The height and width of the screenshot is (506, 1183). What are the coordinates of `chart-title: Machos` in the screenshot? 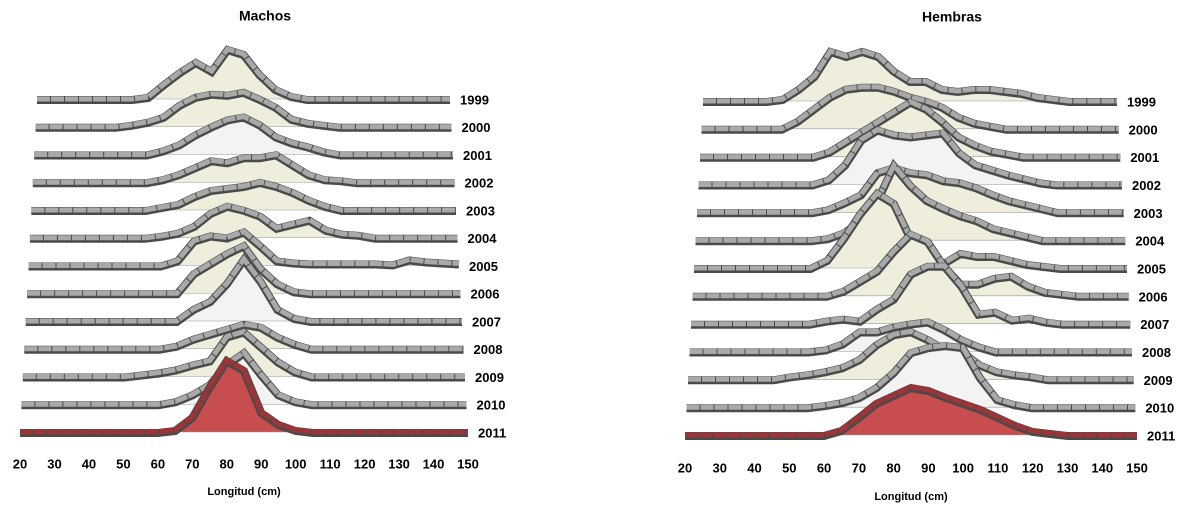 It's located at (265, 16).